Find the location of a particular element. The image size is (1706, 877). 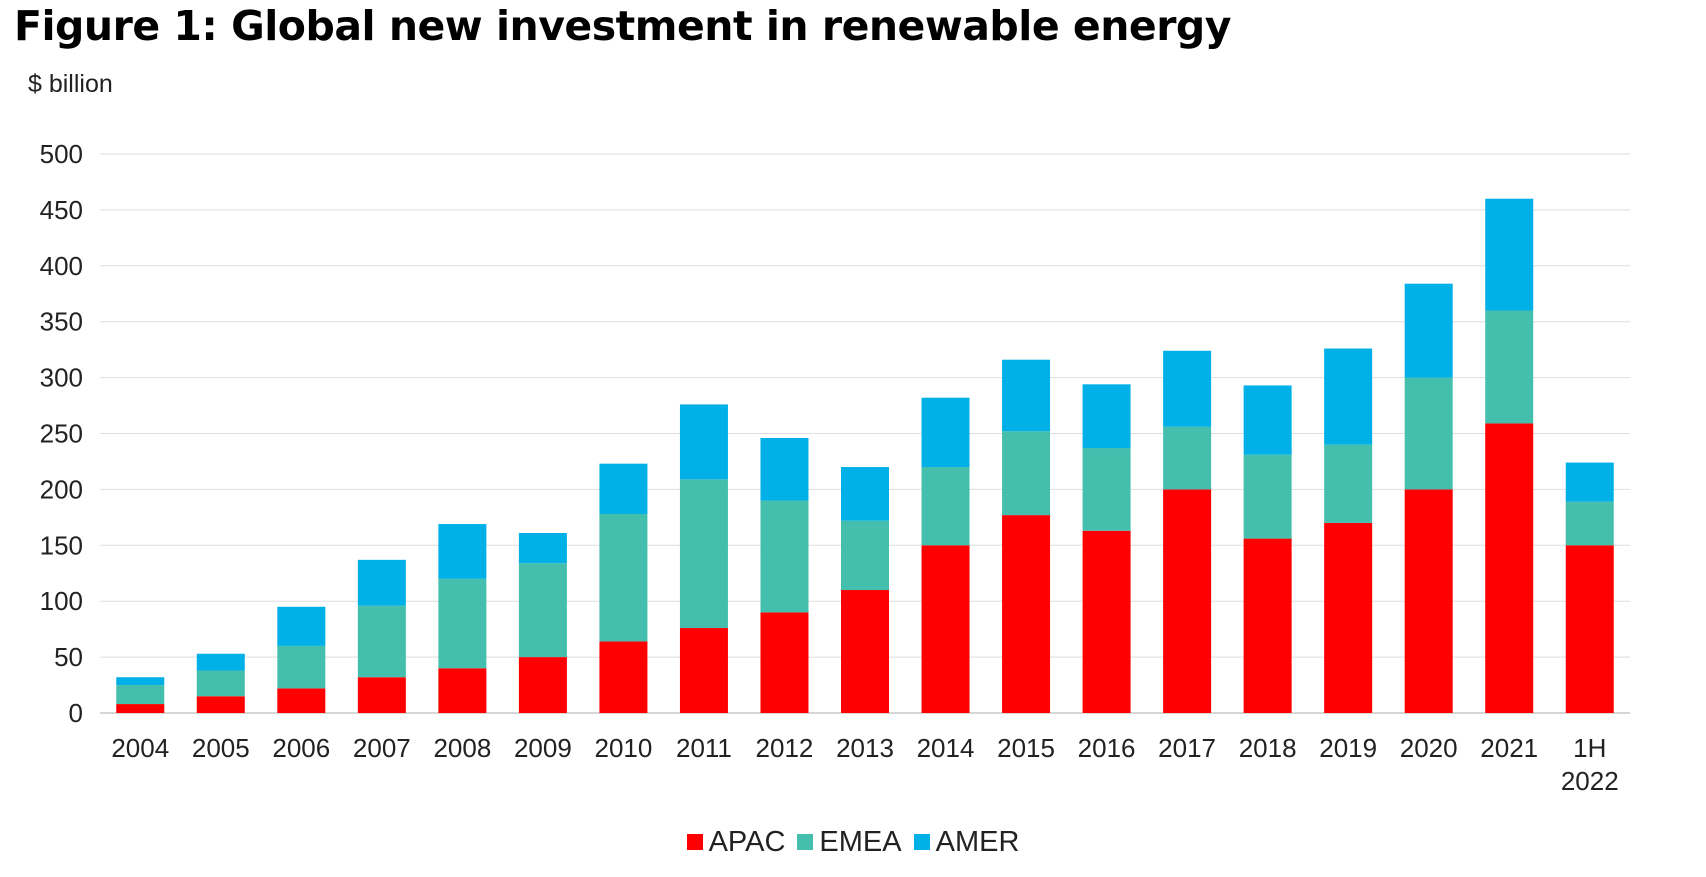

bar-emea-2019 is located at coordinates (1348, 483).